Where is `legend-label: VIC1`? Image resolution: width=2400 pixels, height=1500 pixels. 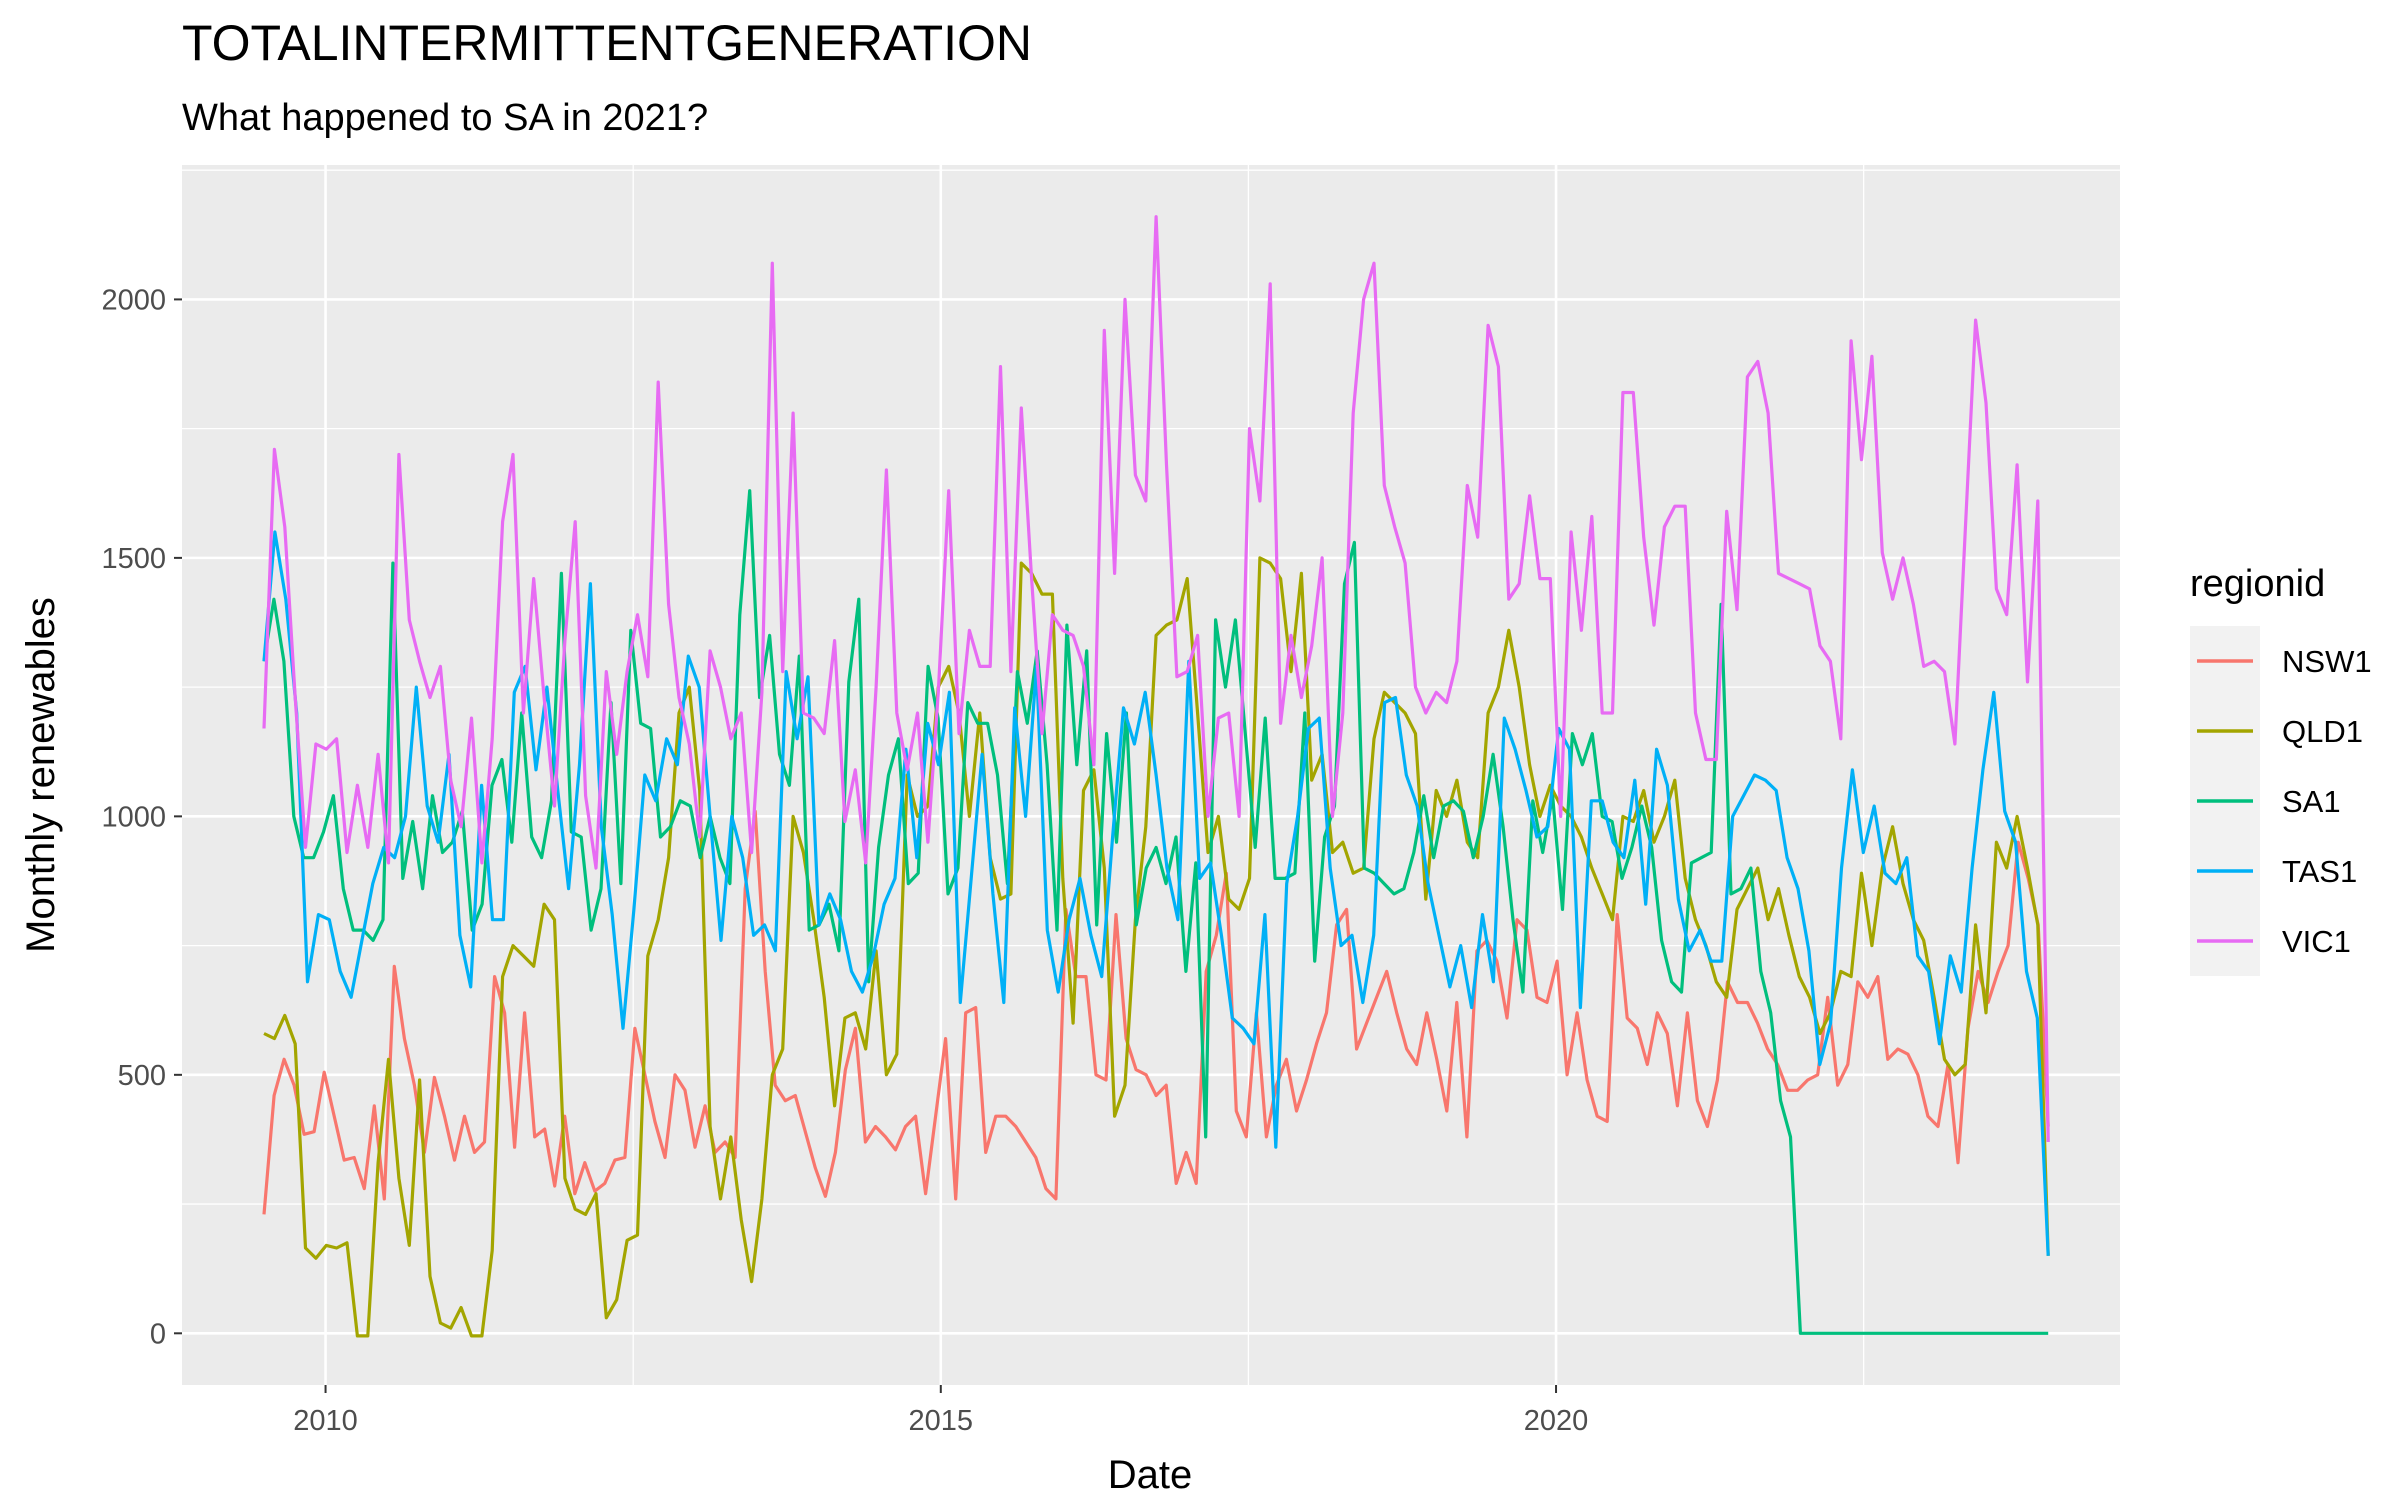
legend-label: VIC1 is located at coordinates (2316, 941).